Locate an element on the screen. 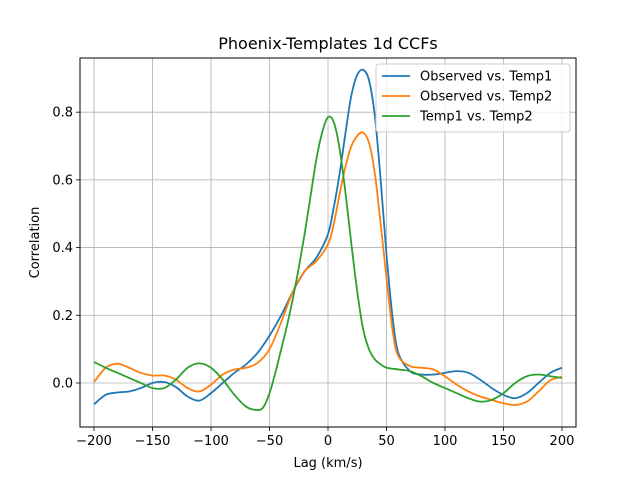 The height and width of the screenshot is (480, 640). x-tick-label: −50 is located at coordinates (269, 441).